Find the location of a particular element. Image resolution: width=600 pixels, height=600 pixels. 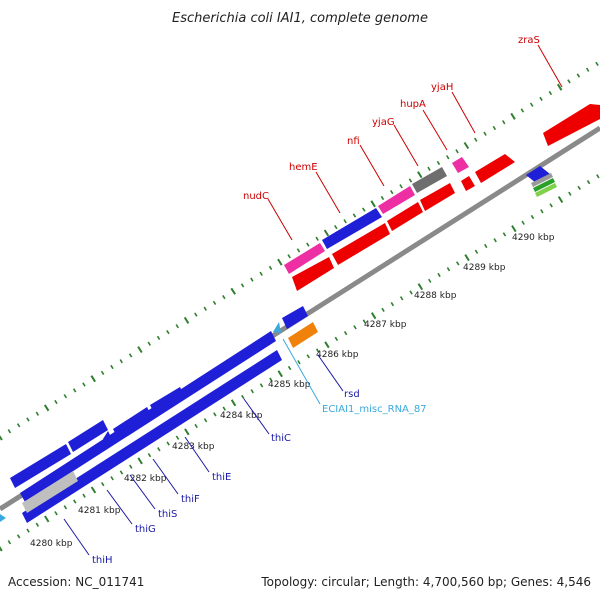

feature-nudC is located at coordinates (304, 258).